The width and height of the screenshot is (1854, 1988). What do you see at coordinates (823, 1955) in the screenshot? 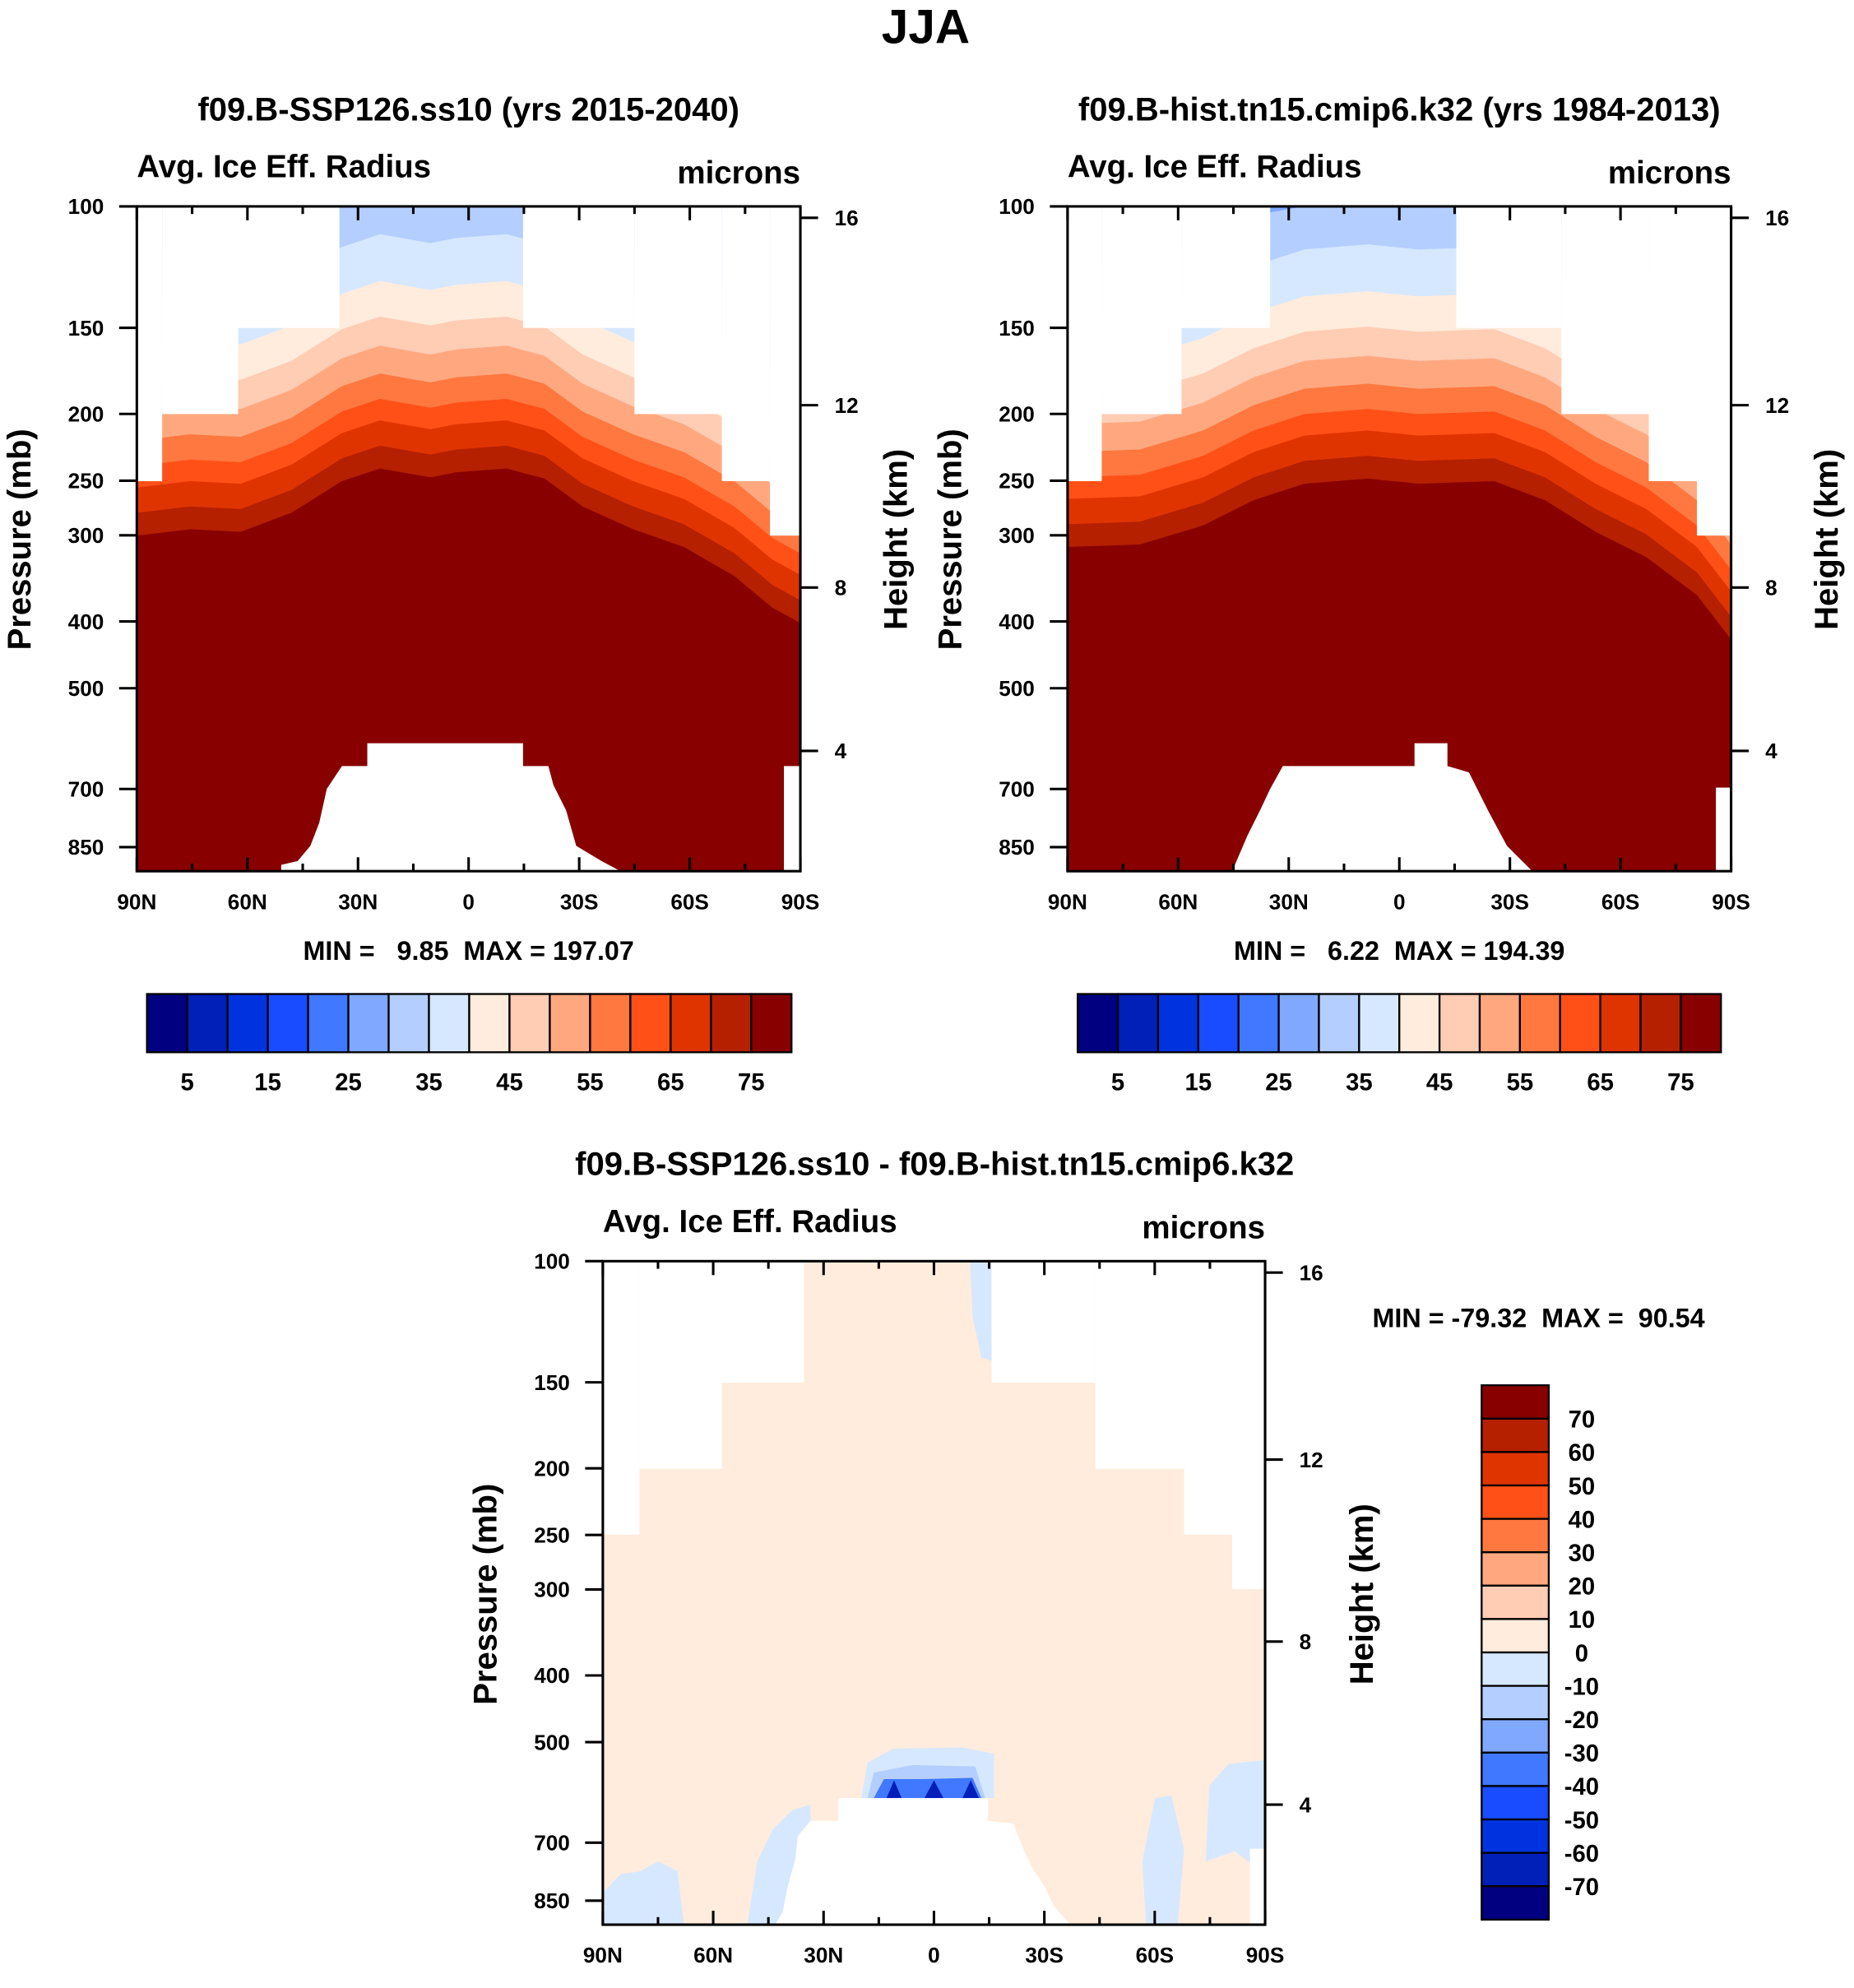
I see `x-tick-label: 30N` at bounding box center [823, 1955].